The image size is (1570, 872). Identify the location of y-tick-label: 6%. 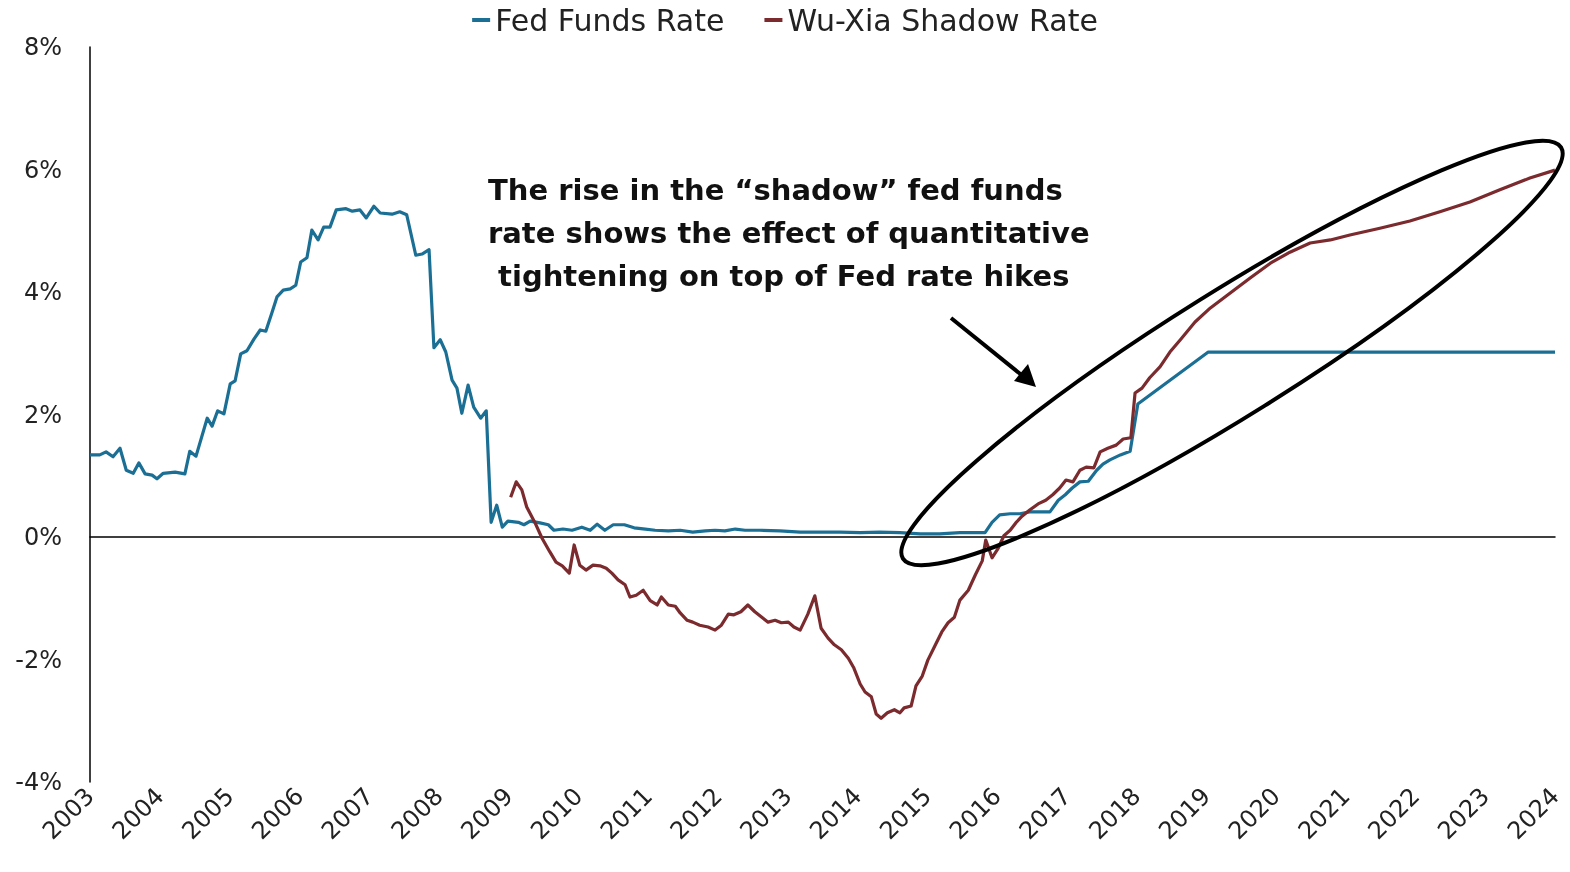
(42, 169).